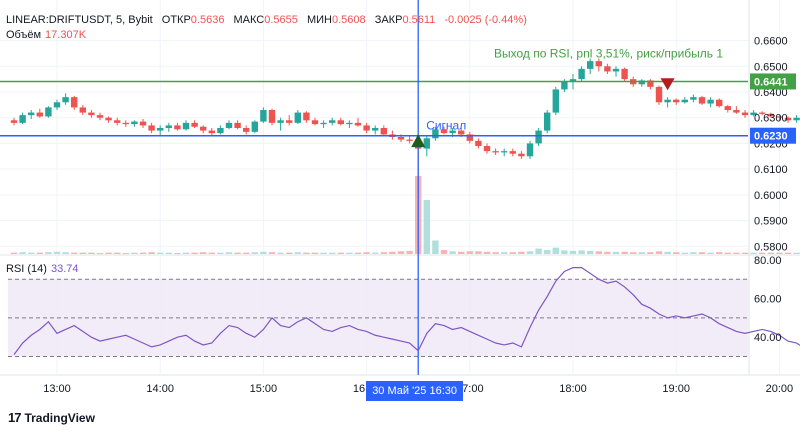 The height and width of the screenshot is (431, 800). What do you see at coordinates (64, 269) in the screenshot?
I see `rsi-value: 33.74` at bounding box center [64, 269].